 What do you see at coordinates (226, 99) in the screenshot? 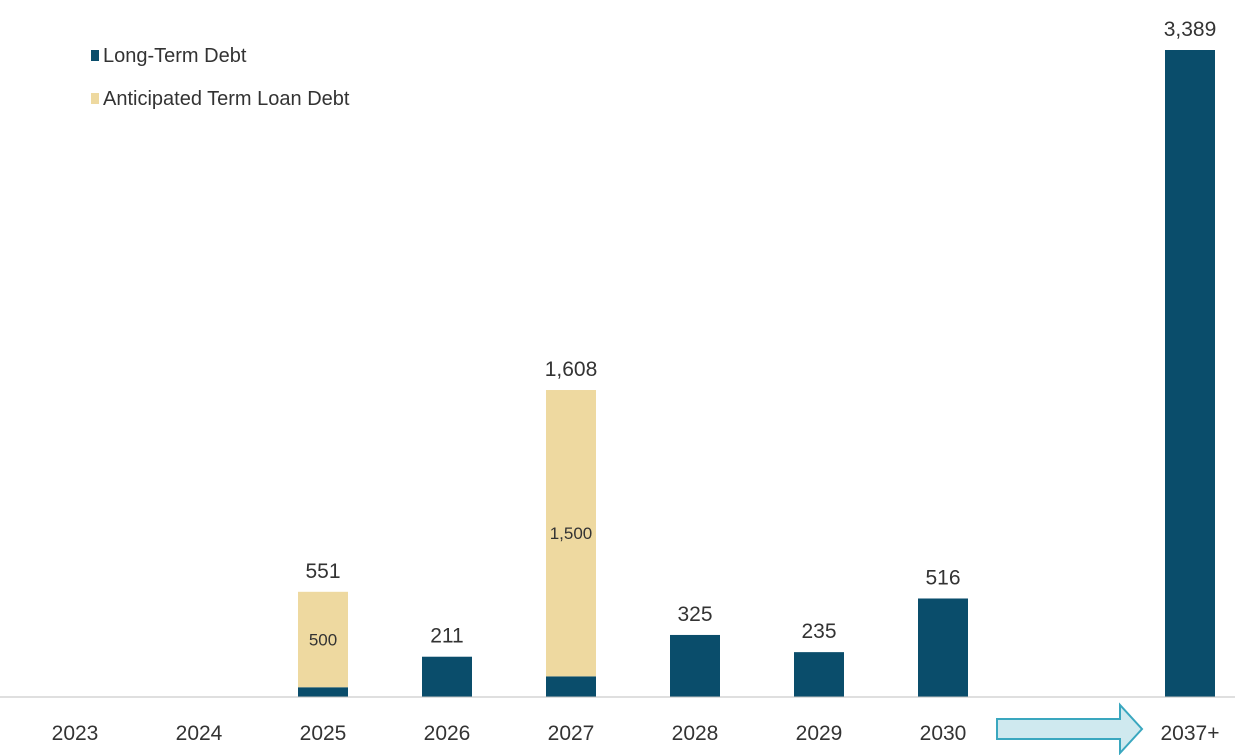
I see `legend-label-term-loan: Anticipated Term Loan Debt` at bounding box center [226, 99].